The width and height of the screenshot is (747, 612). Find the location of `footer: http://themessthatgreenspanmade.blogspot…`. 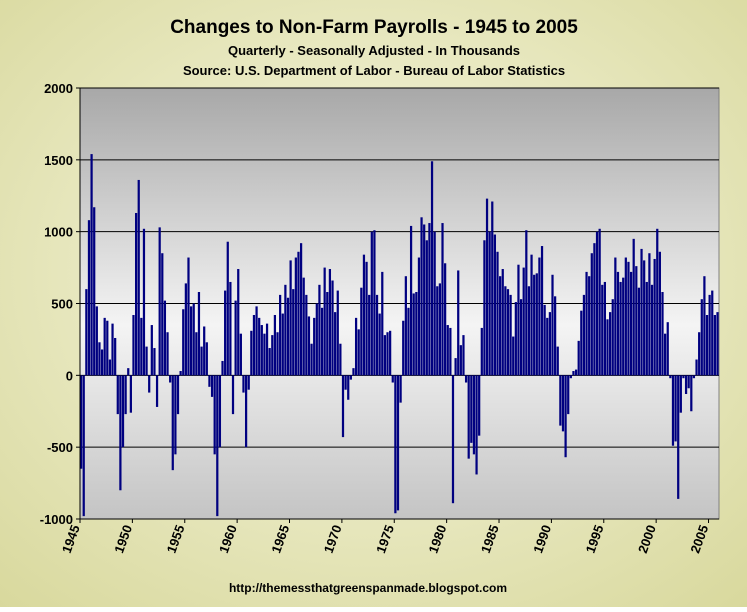

footer: http://themessthatgreenspanmade.blogspot… is located at coordinates (368, 588).